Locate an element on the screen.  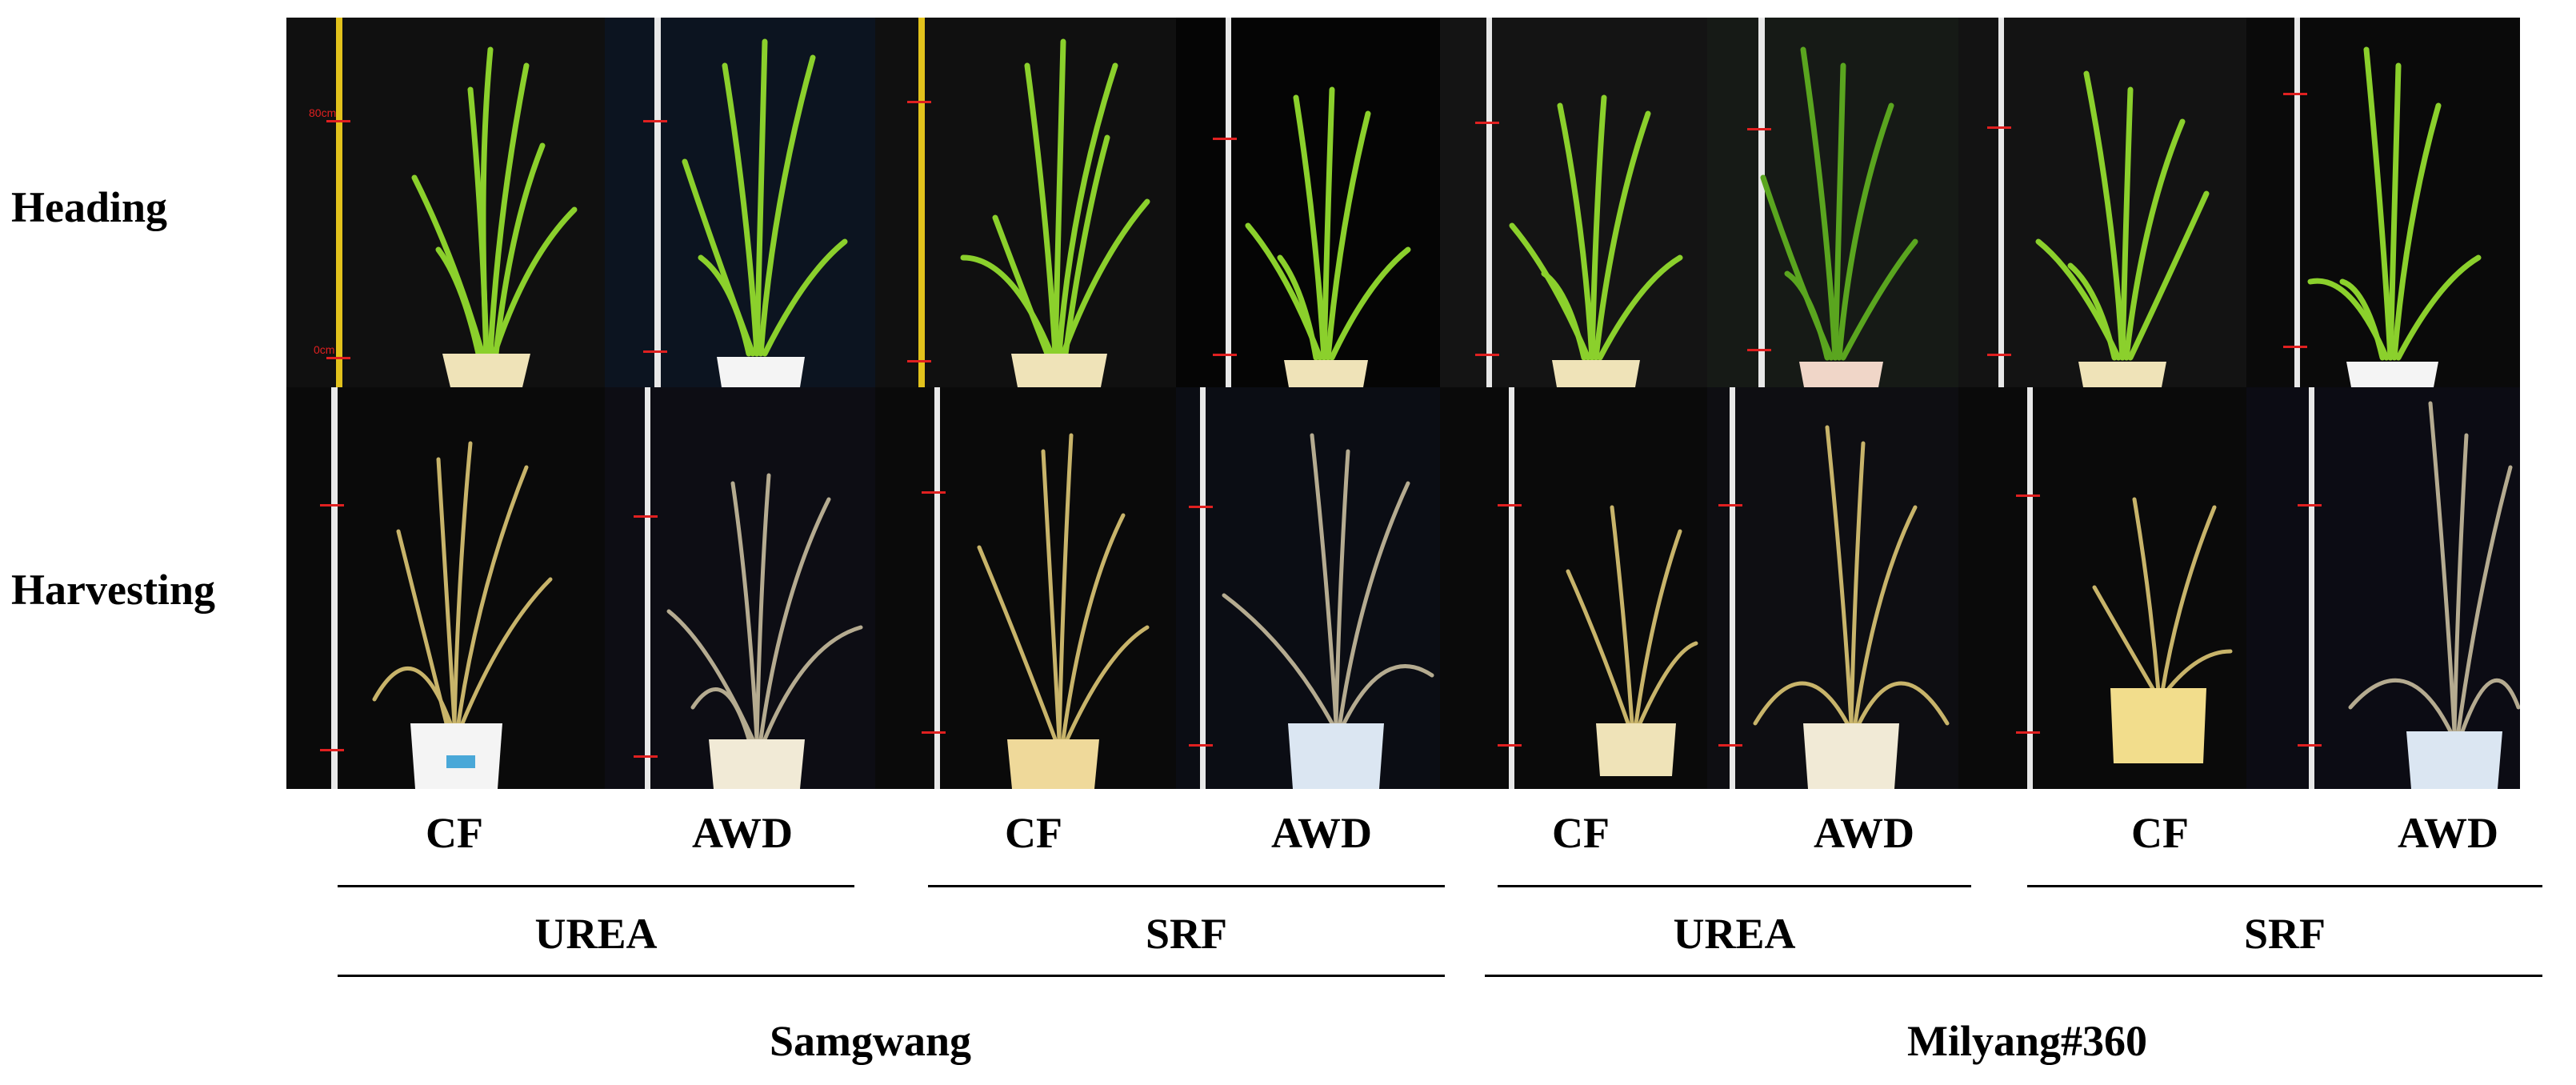
harvest-photo-samgwang-urea-cf is located at coordinates (445, 588).